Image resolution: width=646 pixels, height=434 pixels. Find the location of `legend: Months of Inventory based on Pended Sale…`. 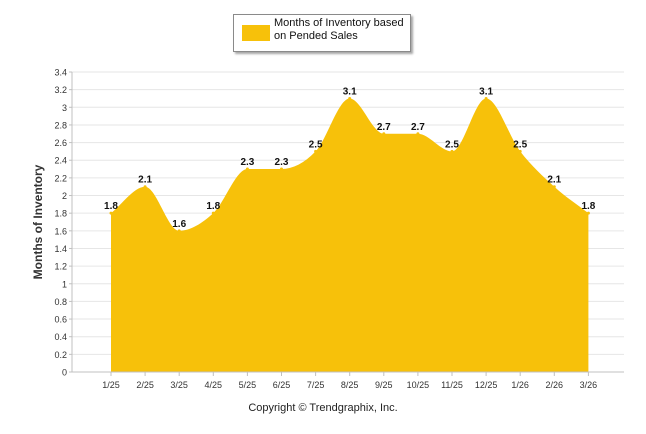

legend: Months of Inventory based on Pended Sale… is located at coordinates (322, 33).